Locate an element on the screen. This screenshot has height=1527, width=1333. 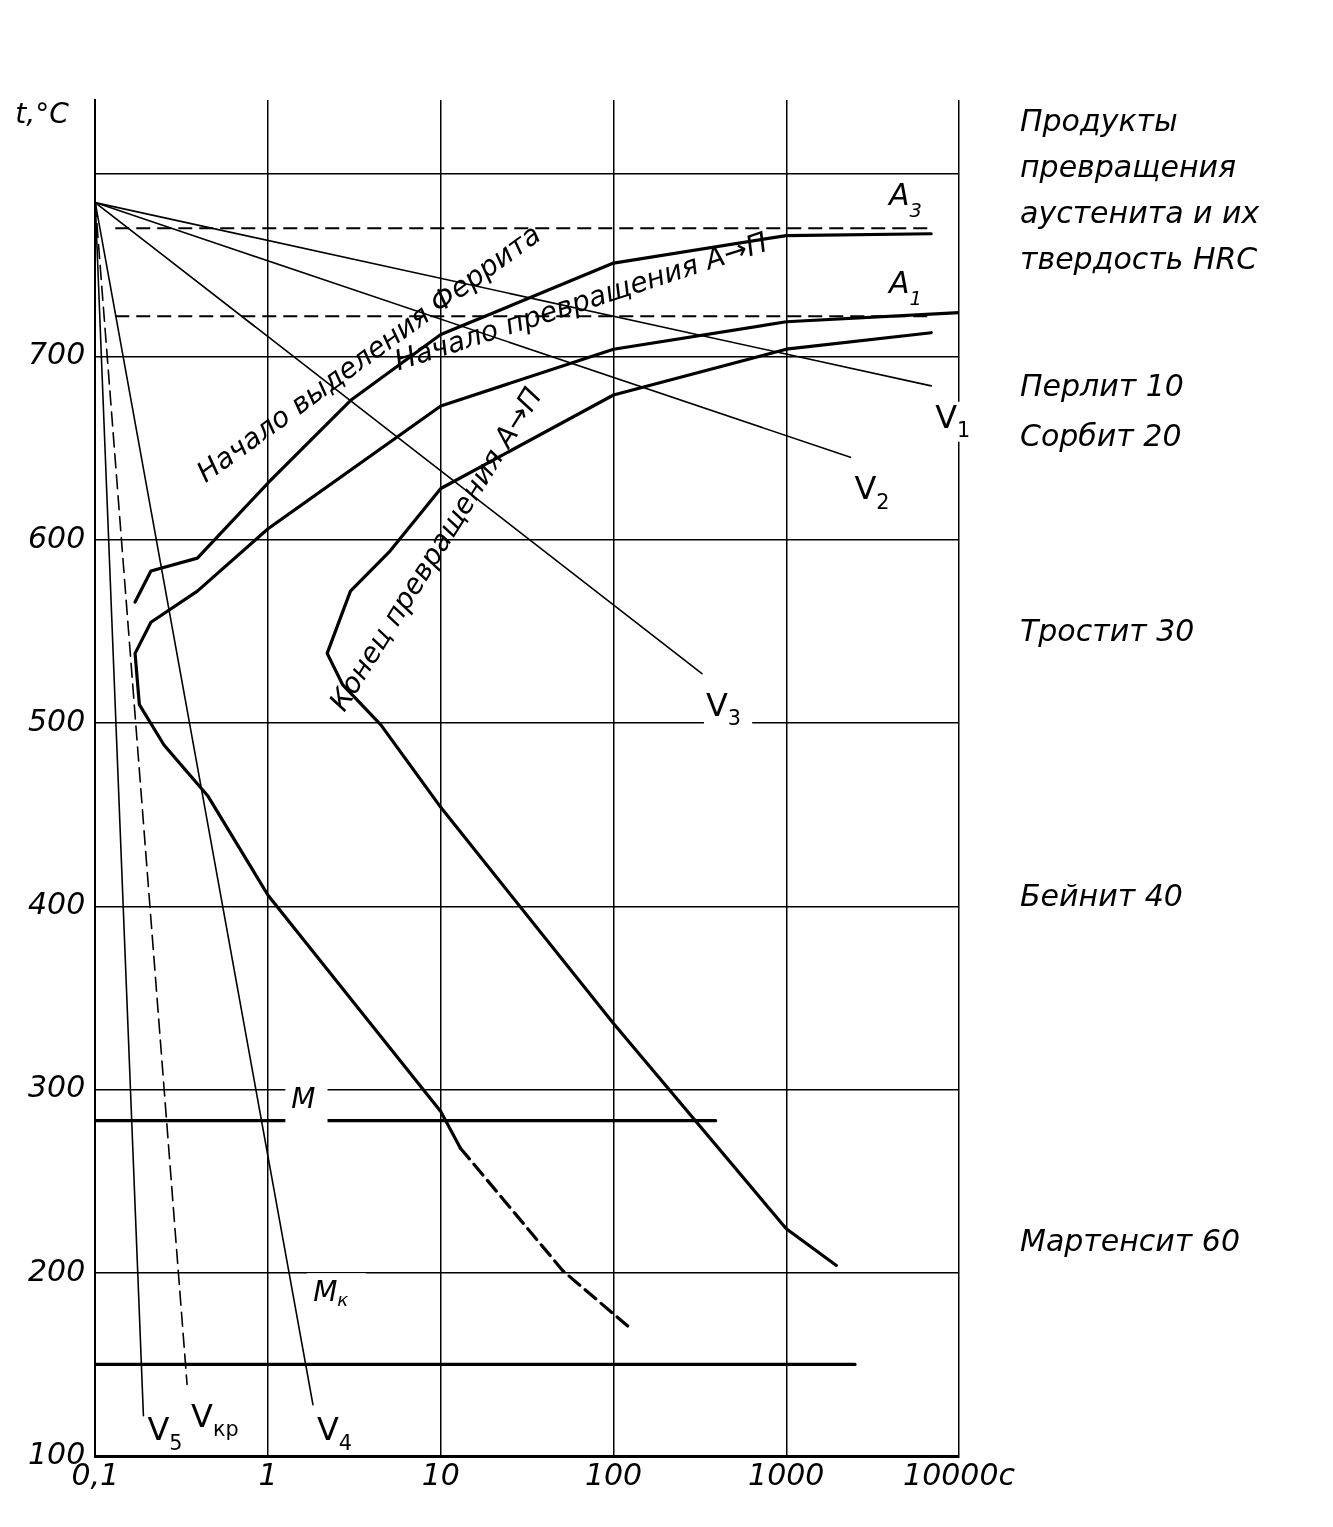
y-tick-label: 400 is located at coordinates (57, 904).